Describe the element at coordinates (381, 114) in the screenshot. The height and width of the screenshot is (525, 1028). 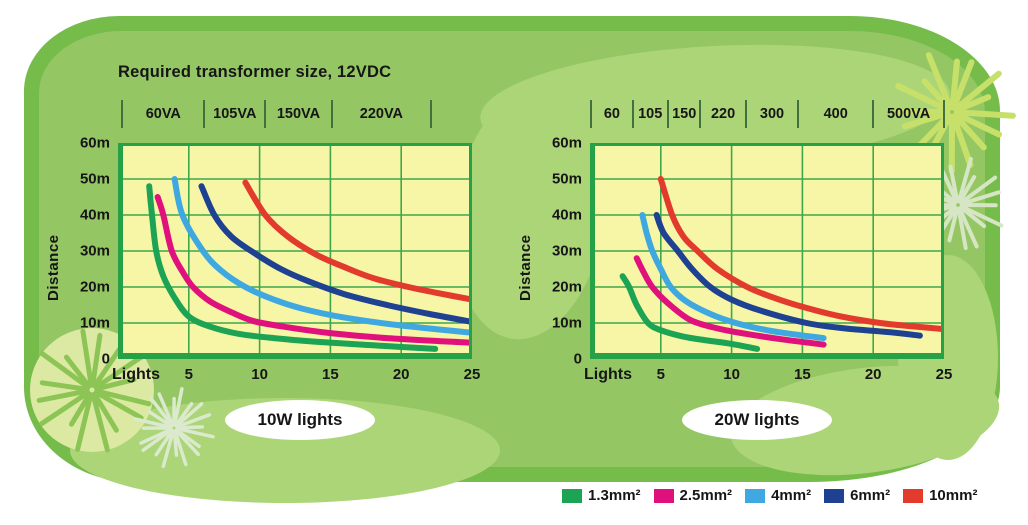
I see `transformer-size-label: 220VA` at that location.